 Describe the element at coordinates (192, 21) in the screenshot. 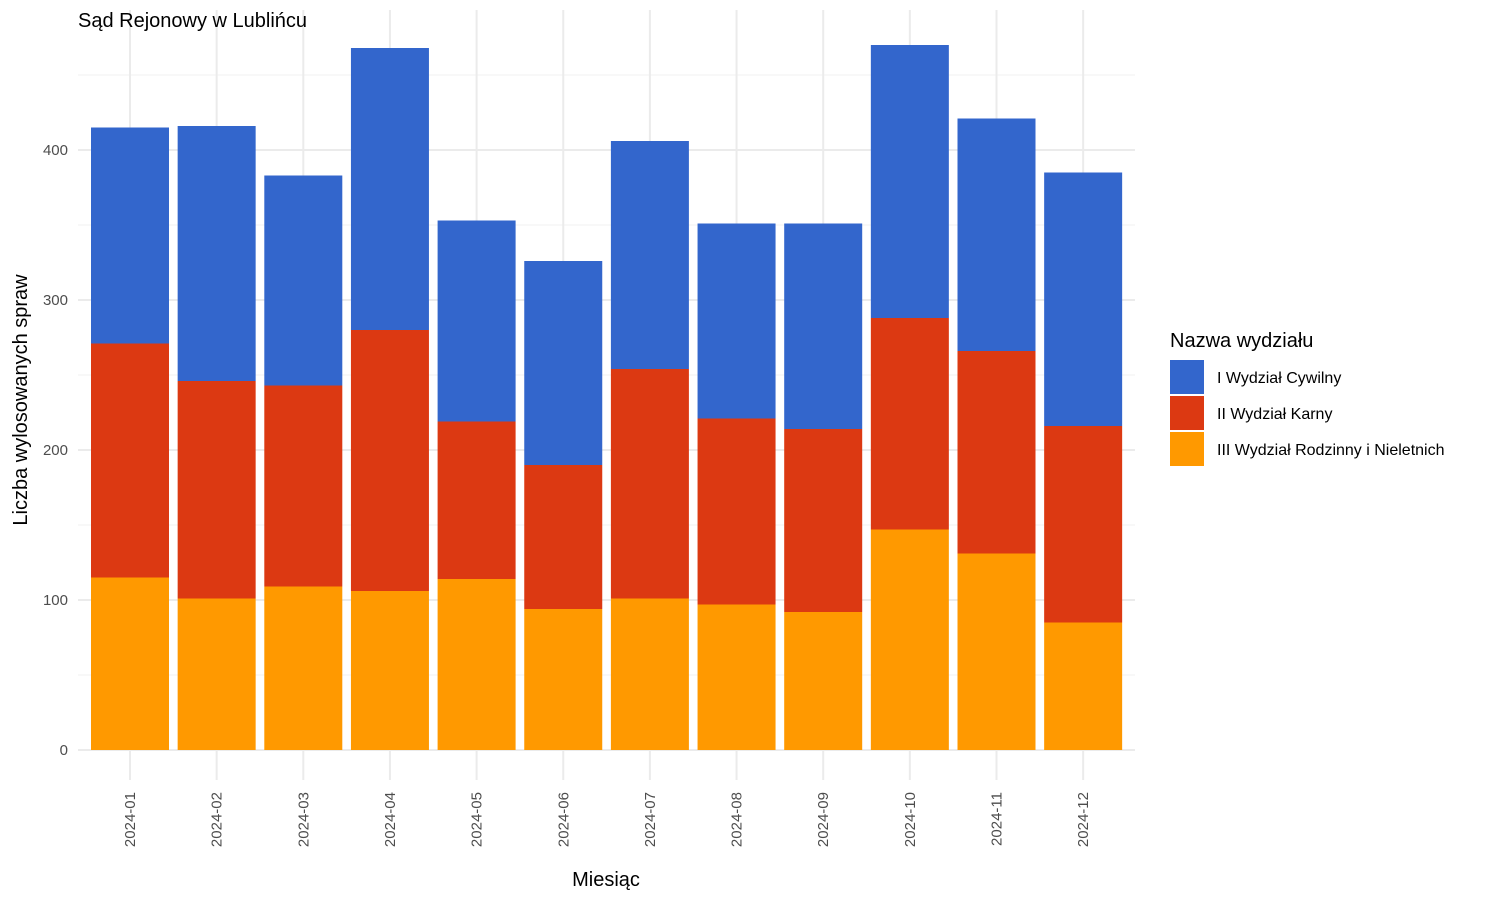

I see `chart-title: Sąd Rejonowy w Lublińcu` at that location.